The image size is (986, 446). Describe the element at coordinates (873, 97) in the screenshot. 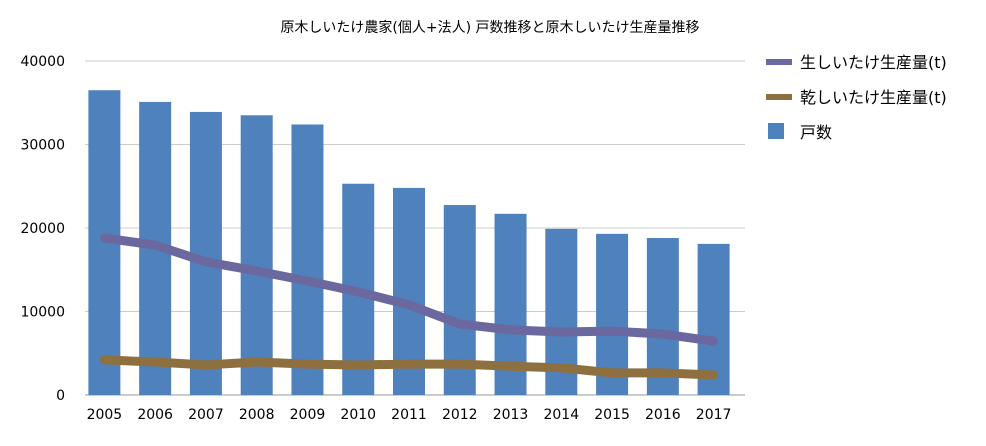

I see `legend-label: 乾しいたけ生産量(t)` at that location.